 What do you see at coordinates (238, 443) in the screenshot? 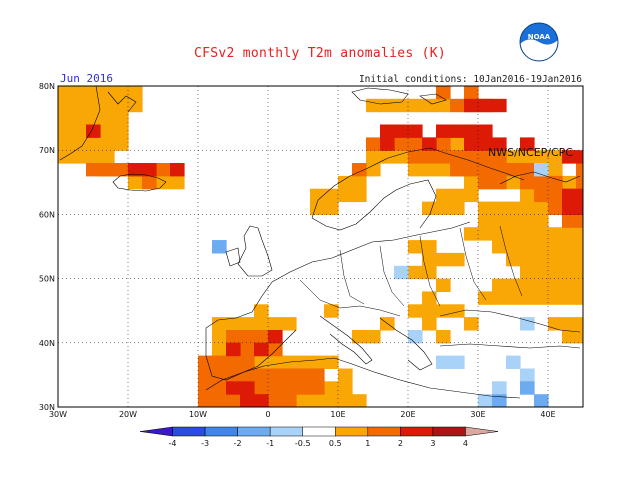
I see `colorbar-label: -2` at bounding box center [238, 443].